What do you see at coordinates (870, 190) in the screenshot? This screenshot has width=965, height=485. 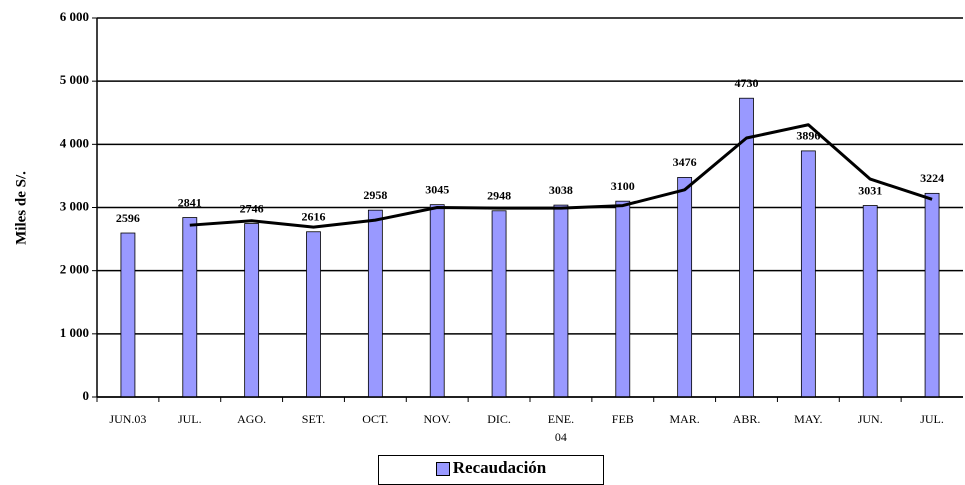 I see `data-label: 3031` at bounding box center [870, 190].